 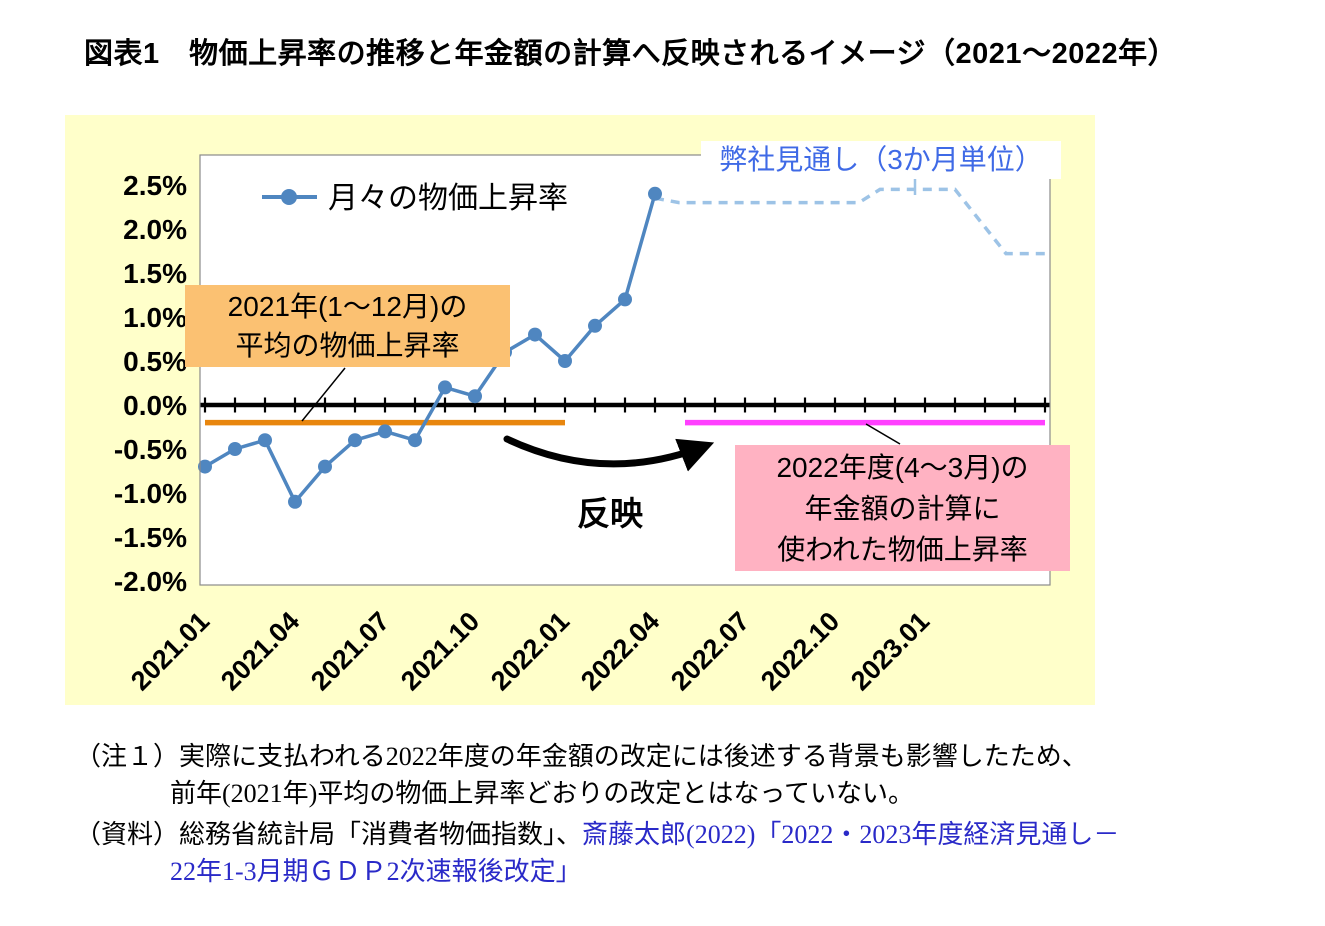 I want to click on monthly-line, so click(x=430, y=348).